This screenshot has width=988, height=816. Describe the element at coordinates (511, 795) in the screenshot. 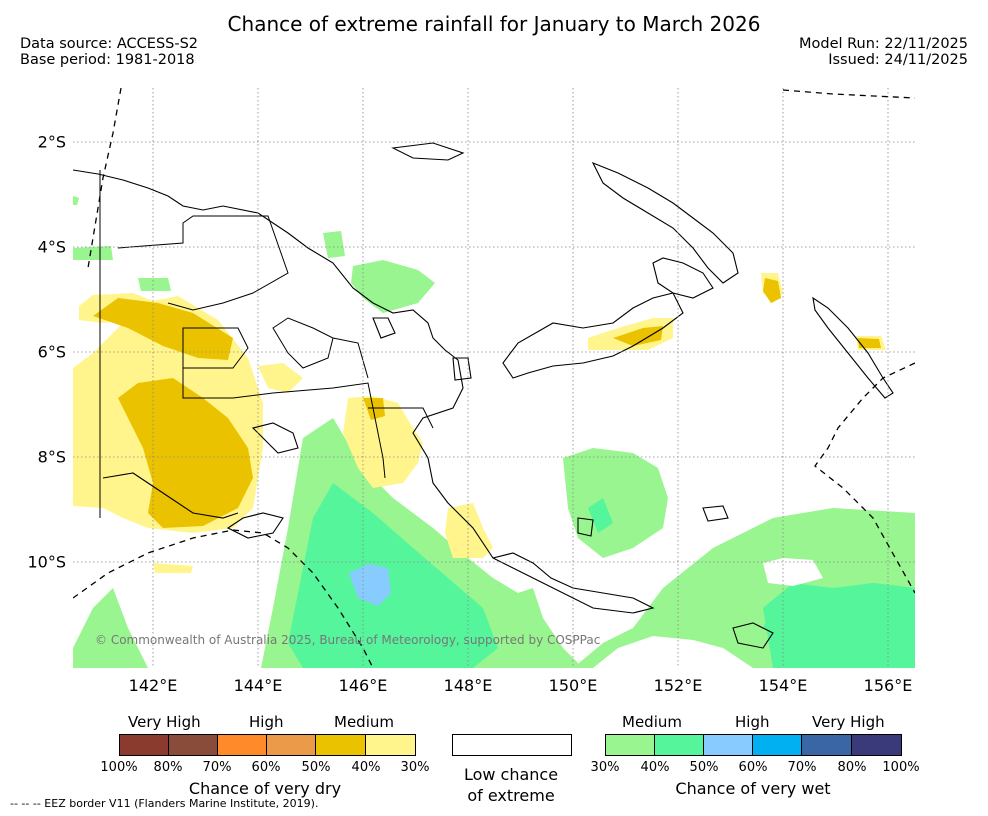

I see `low-chance-line2: of extreme` at that location.